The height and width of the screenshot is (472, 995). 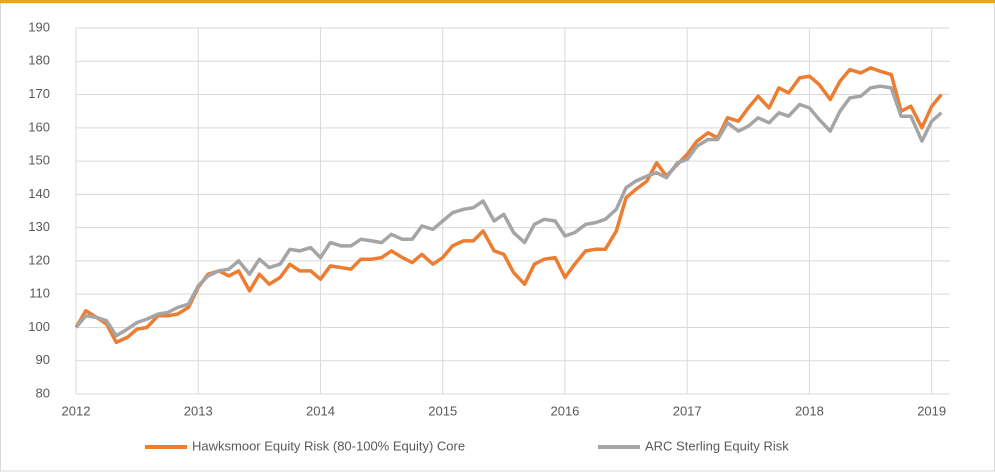 I want to click on y-tick-label: 100, so click(x=39, y=326).